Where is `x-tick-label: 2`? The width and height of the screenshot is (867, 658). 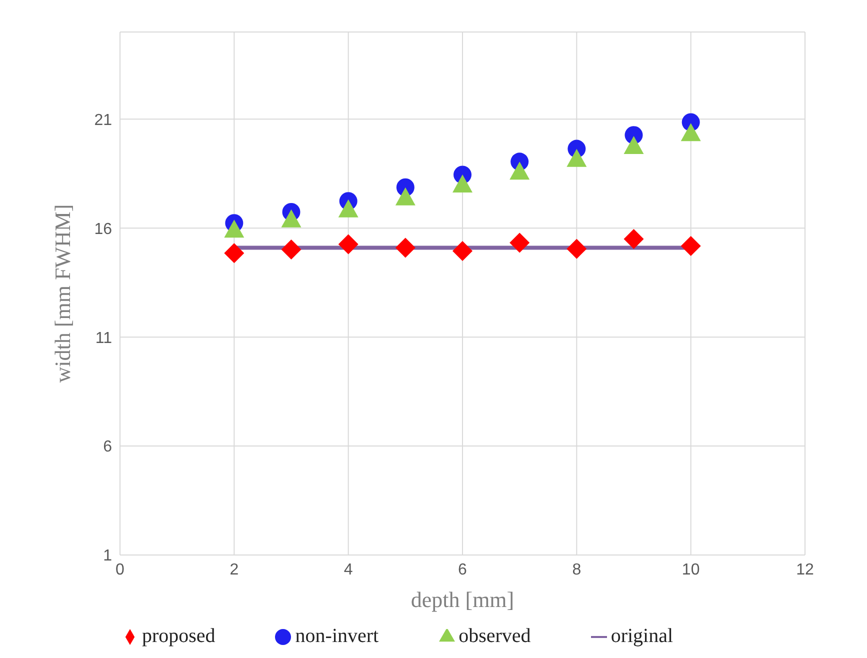 x-tick-label: 2 is located at coordinates (234, 569).